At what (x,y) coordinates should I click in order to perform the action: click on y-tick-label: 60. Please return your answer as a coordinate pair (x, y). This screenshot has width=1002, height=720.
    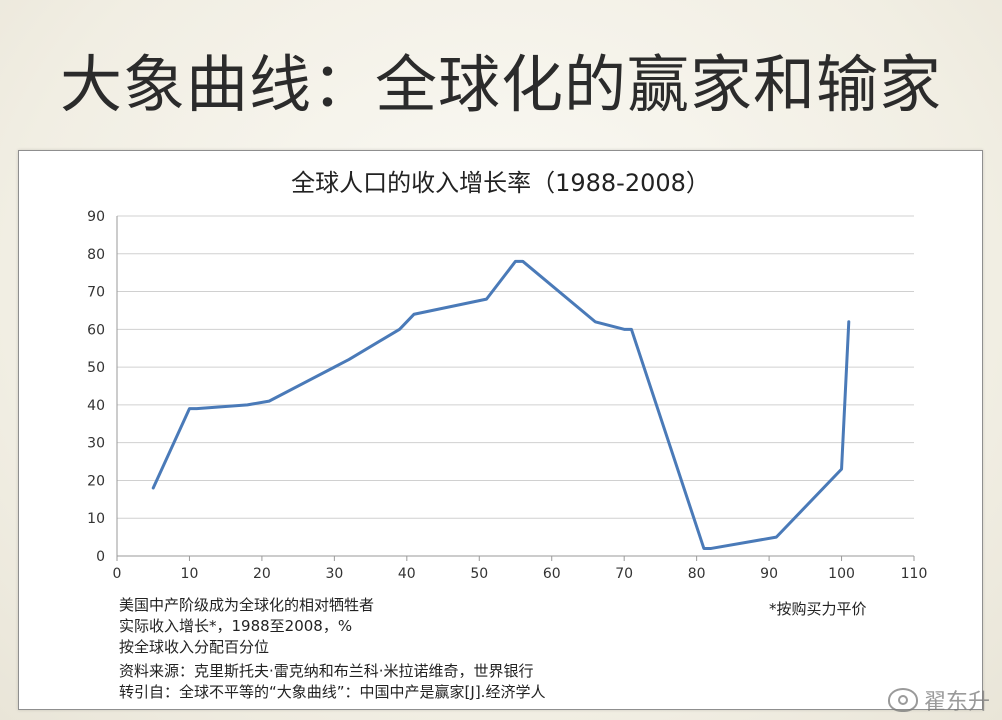
    Looking at the image, I should click on (96, 330).